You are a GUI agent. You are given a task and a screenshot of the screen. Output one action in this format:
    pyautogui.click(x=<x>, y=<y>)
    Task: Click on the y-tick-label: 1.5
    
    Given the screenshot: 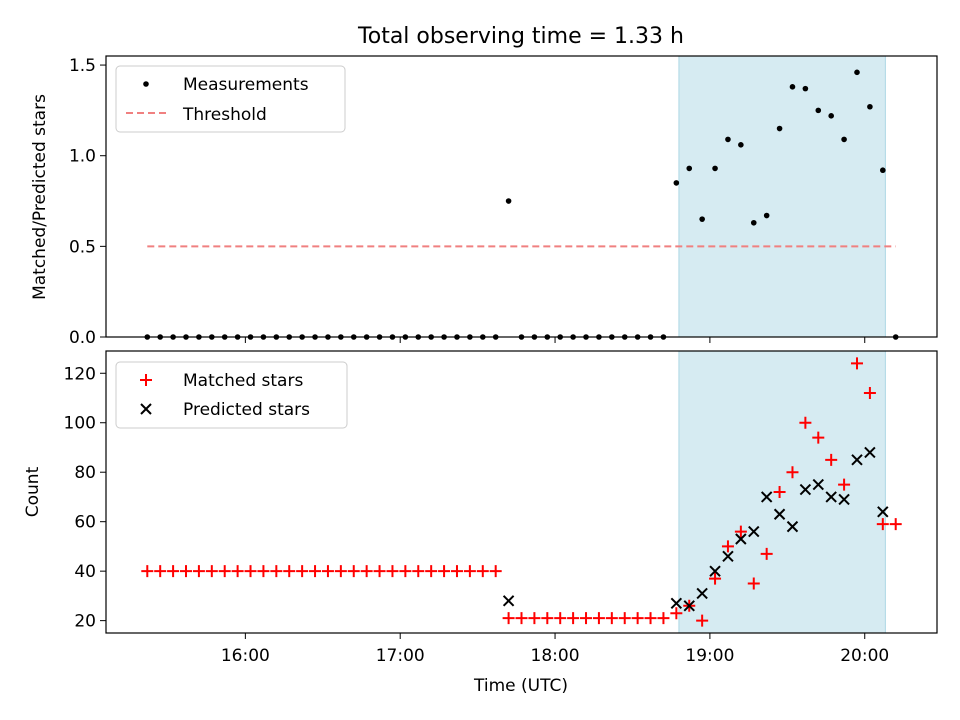 What is the action you would take?
    pyautogui.click(x=82, y=66)
    